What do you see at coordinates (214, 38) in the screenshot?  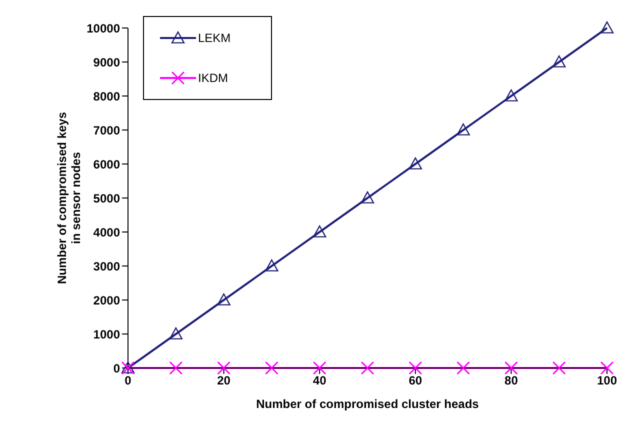 I see `legend-label: LEKM` at bounding box center [214, 38].